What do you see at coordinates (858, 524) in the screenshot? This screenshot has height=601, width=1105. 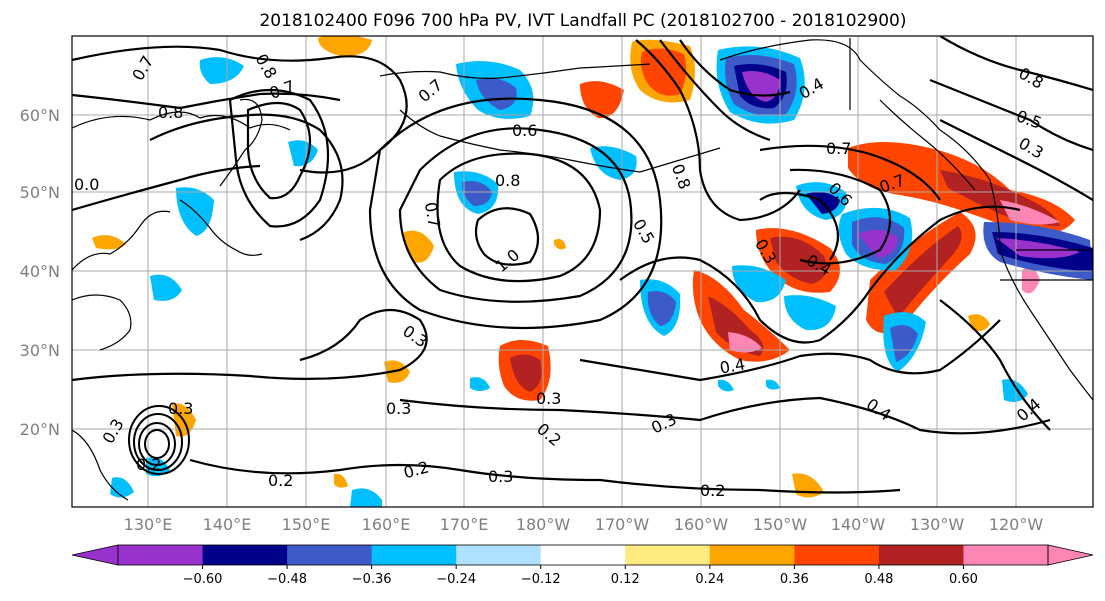 I see `lon-label: 140°W` at bounding box center [858, 524].